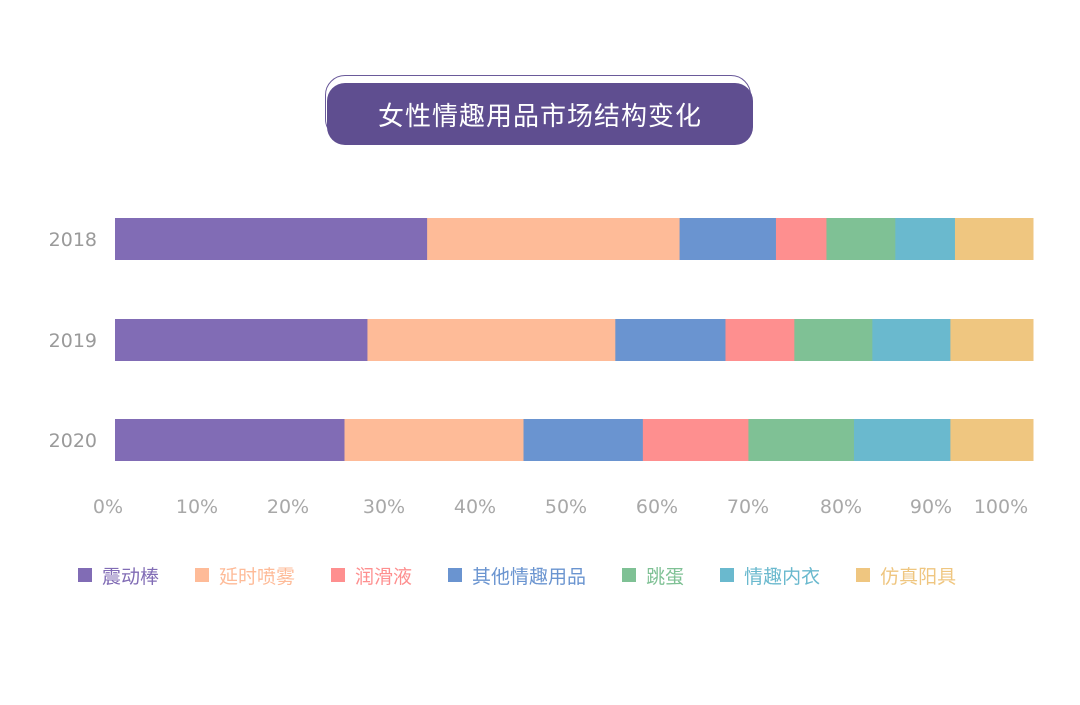 The height and width of the screenshot is (705, 1080). Describe the element at coordinates (841, 507) in the screenshot. I see `x-tick-label: 80%` at that location.